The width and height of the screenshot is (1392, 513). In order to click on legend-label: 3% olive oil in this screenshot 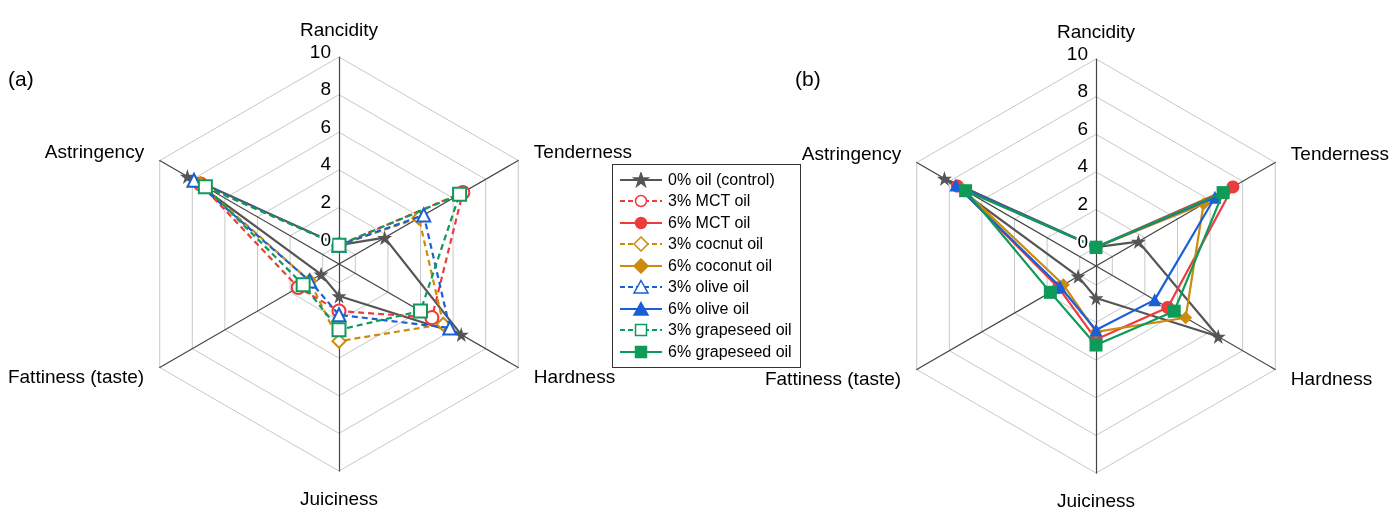, I will do `click(708, 287)`.